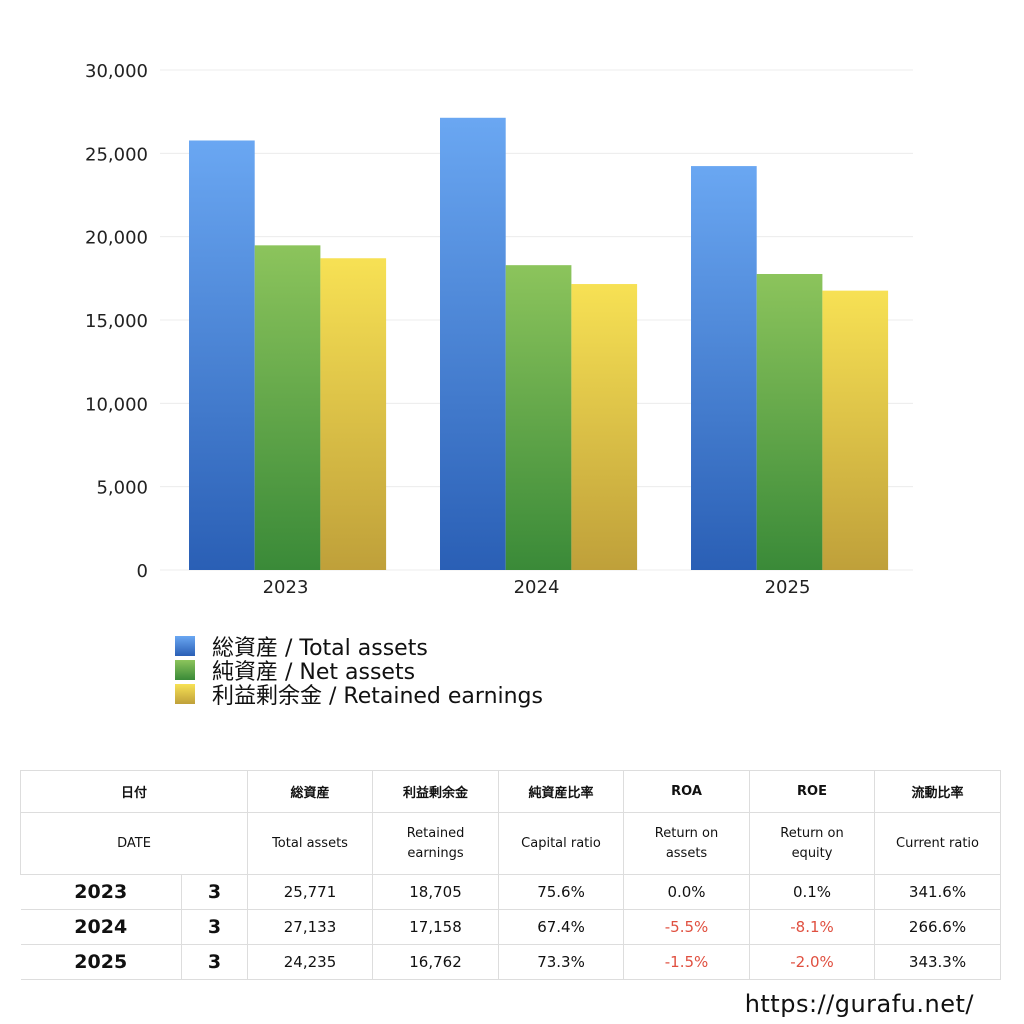  What do you see at coordinates (724, 368) in the screenshot?
I see `bar-total-assets-2025` at bounding box center [724, 368].